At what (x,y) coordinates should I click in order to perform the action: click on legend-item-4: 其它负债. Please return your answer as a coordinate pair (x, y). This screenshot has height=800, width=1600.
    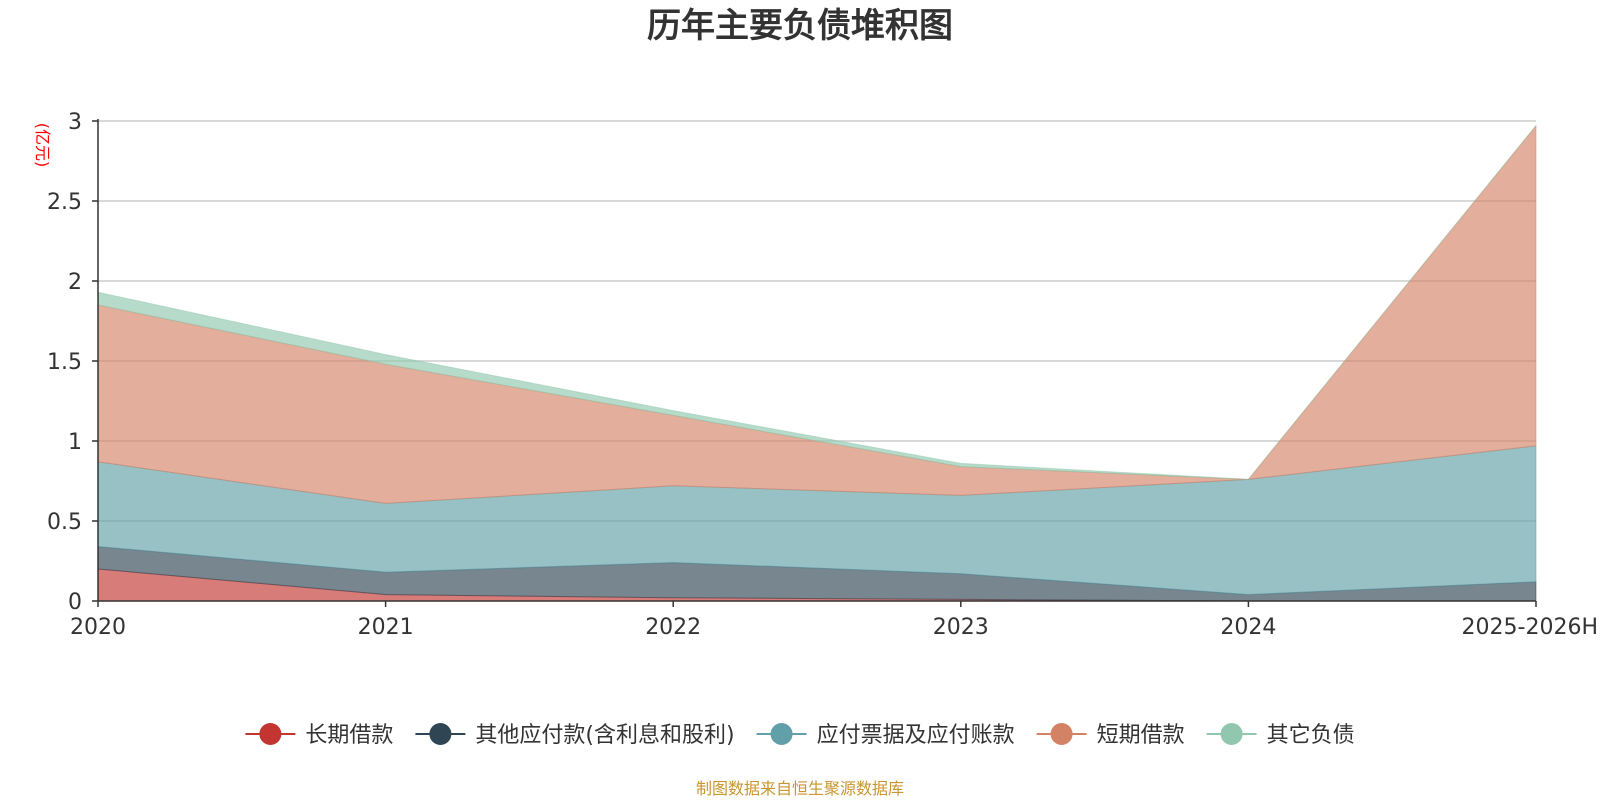
    Looking at the image, I should click on (1280, 735).